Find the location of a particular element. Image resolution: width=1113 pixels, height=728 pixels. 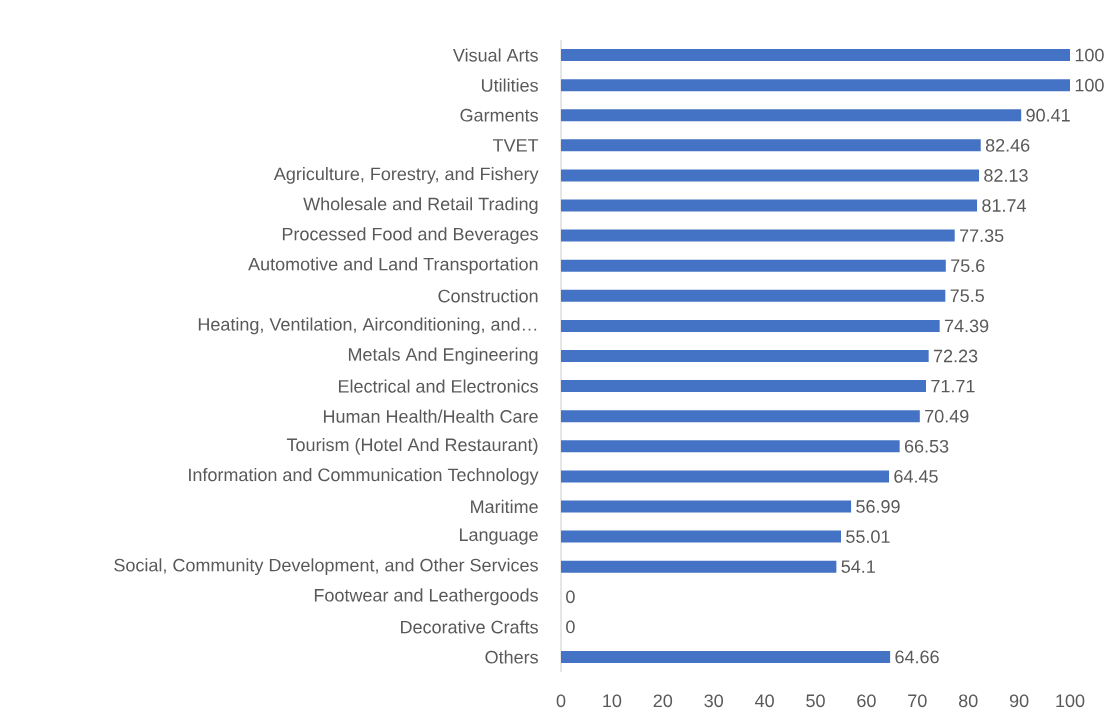

data-label: 70.49 is located at coordinates (947, 416).